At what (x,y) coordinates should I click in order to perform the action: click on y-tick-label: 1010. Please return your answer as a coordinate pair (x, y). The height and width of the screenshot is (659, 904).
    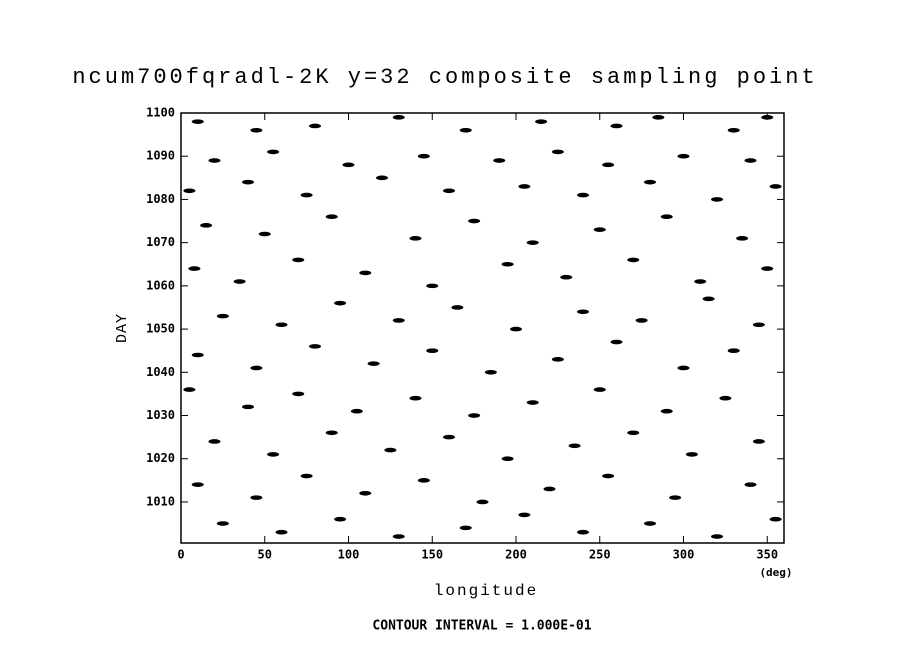
    Looking at the image, I should click on (160, 501).